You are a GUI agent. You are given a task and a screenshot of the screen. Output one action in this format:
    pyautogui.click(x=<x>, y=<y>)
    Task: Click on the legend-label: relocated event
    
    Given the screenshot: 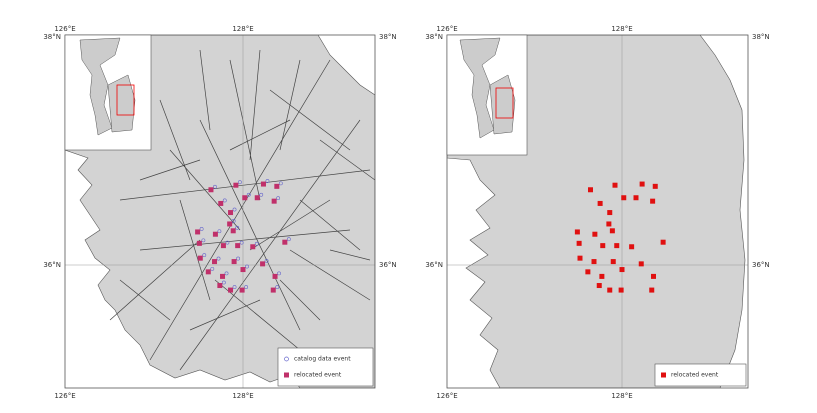 What is the action you would take?
    pyautogui.click(x=695, y=375)
    